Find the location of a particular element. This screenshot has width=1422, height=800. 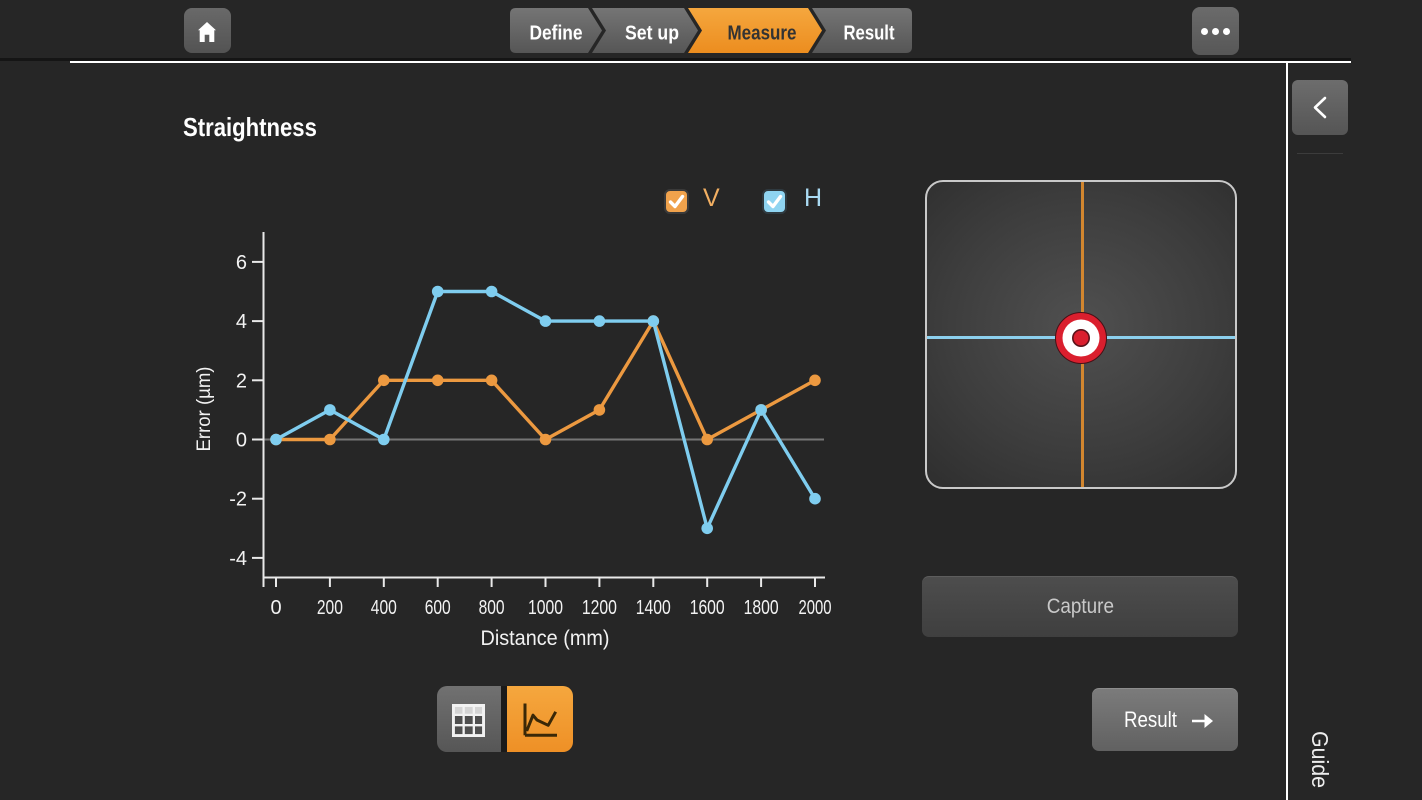

svg-text: 800 is located at coordinates (492, 608).